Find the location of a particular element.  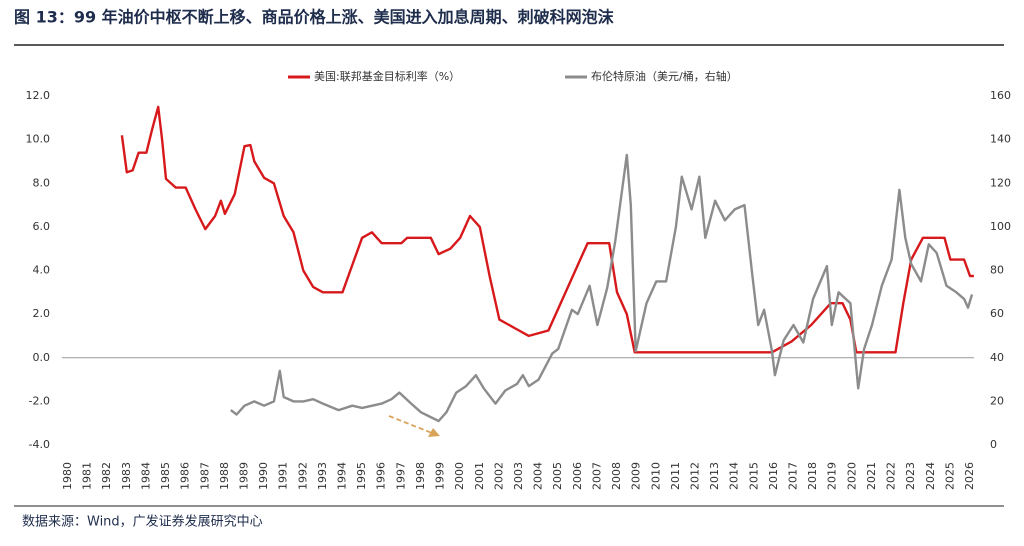

x-tick-label: 2024 is located at coordinates (930, 476).